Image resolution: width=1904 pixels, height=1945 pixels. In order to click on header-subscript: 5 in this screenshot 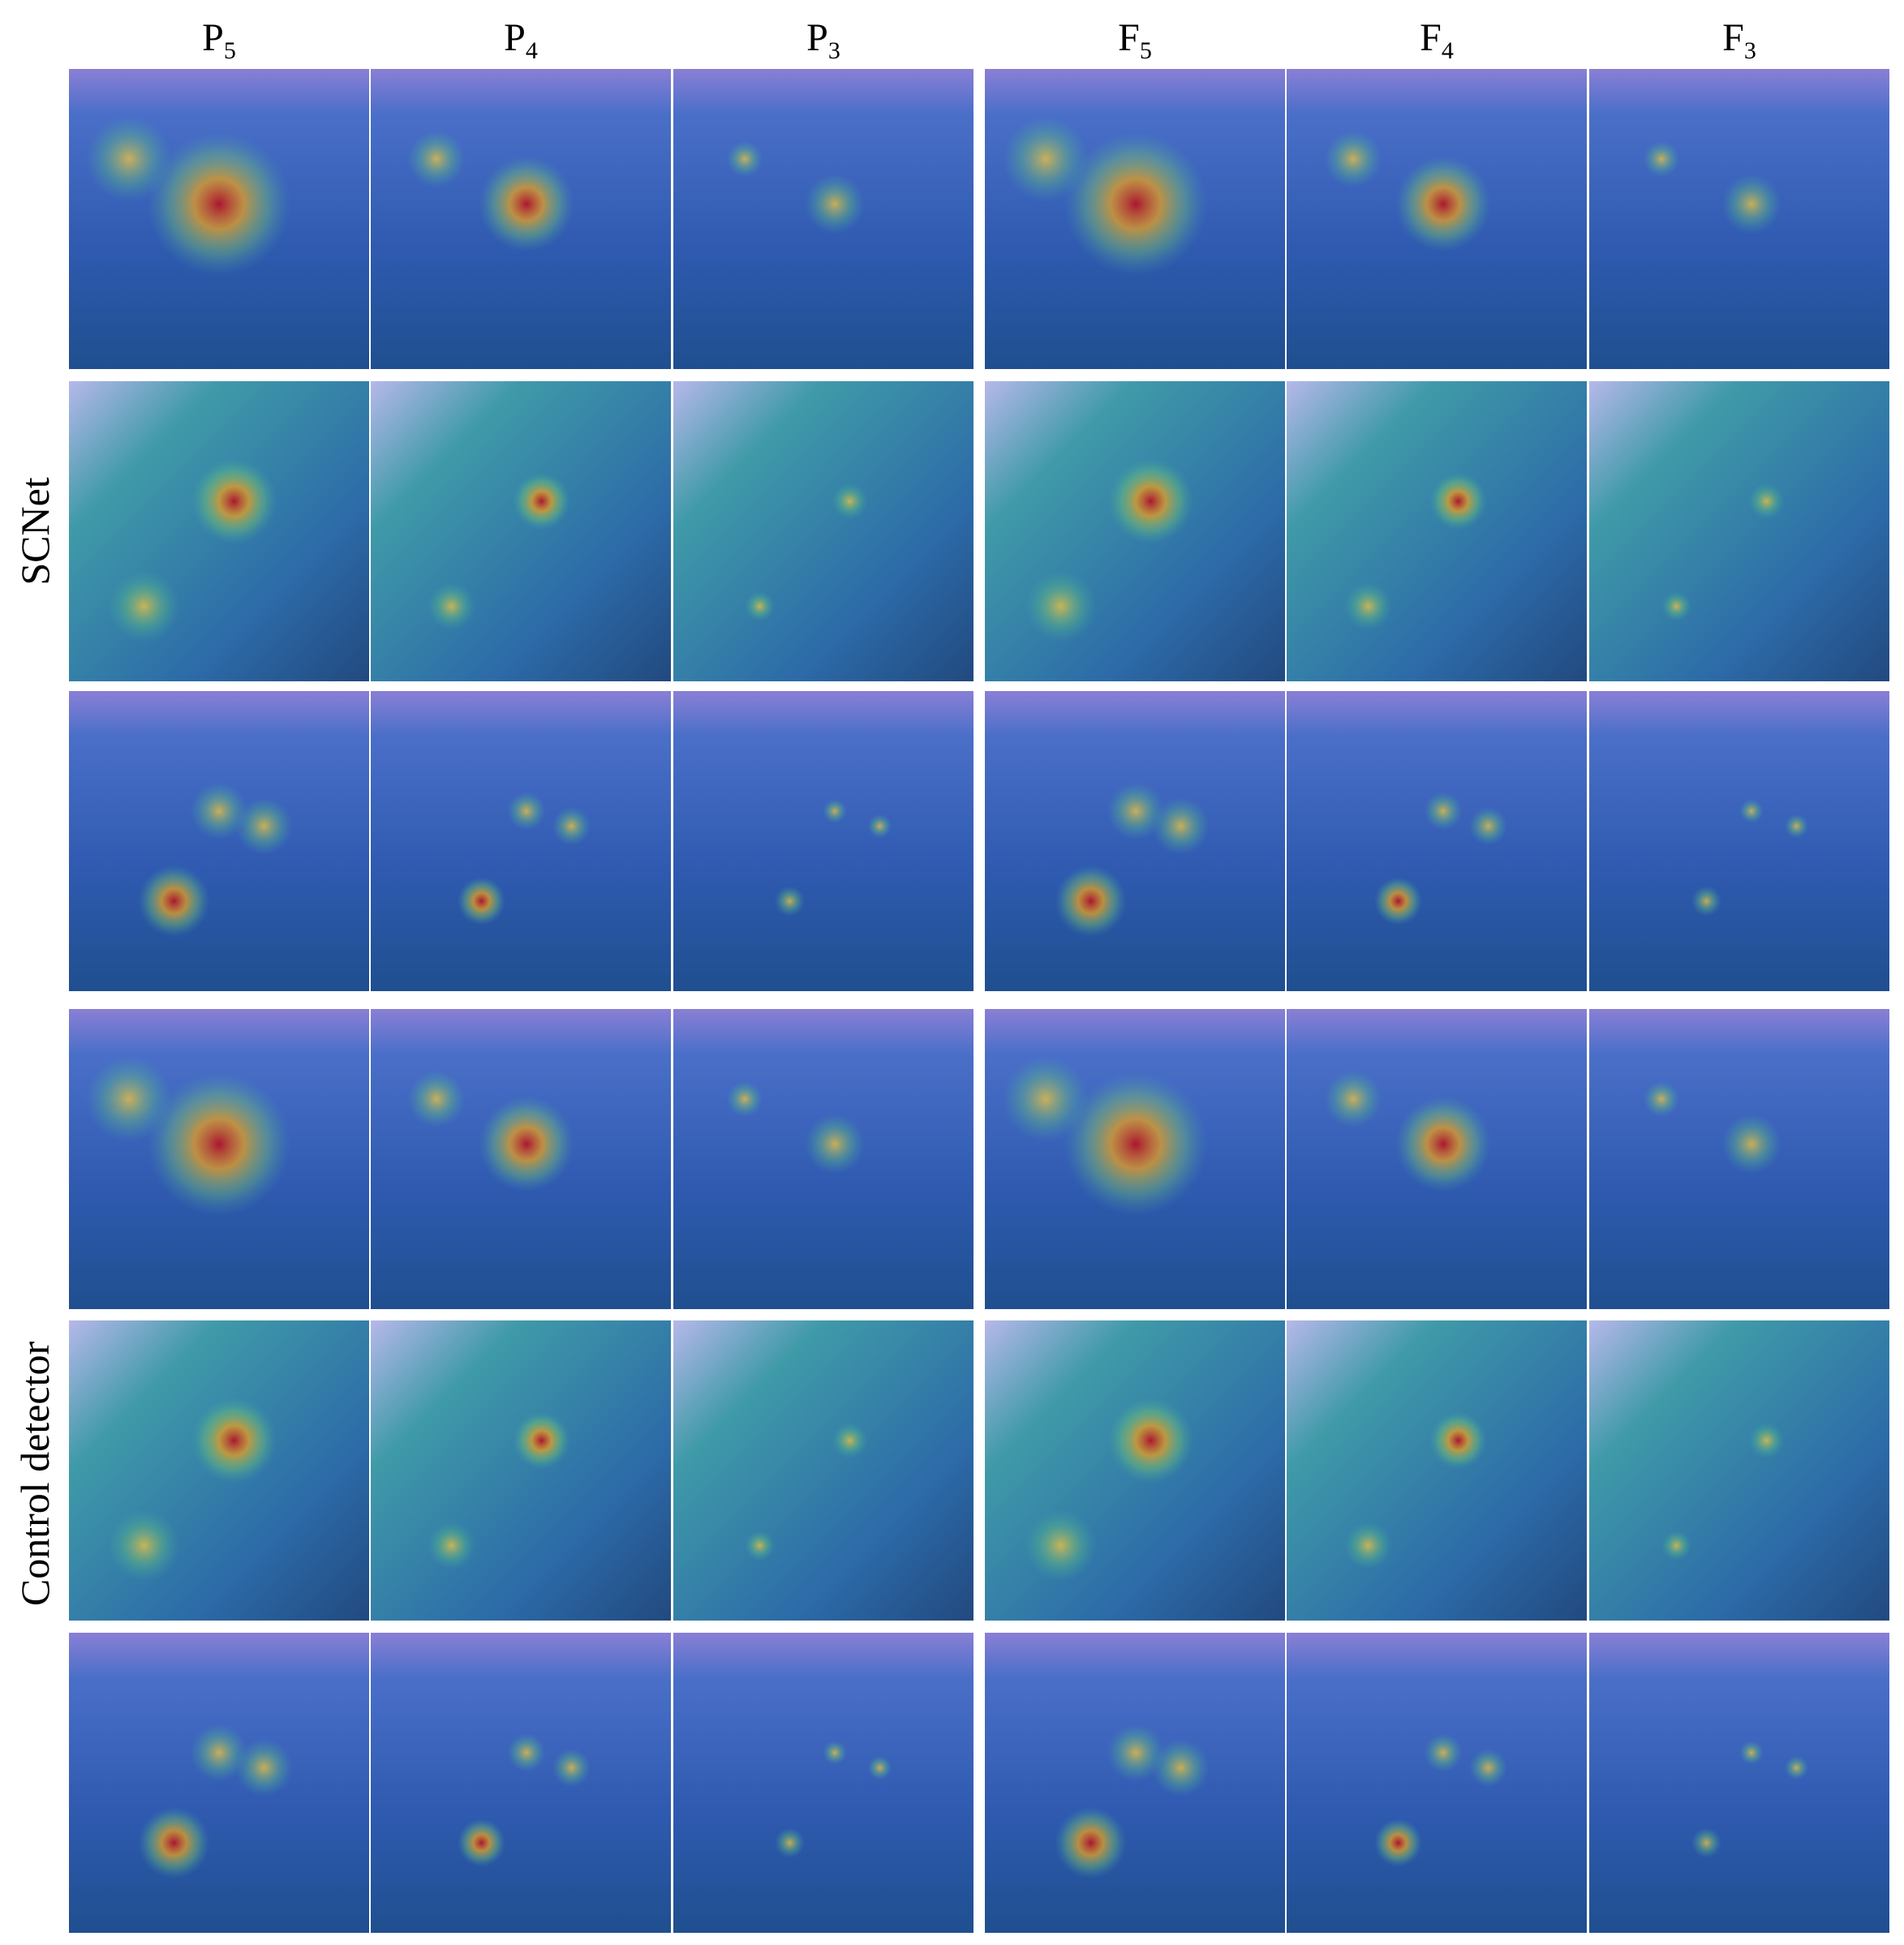, I will do `click(230, 50)`.